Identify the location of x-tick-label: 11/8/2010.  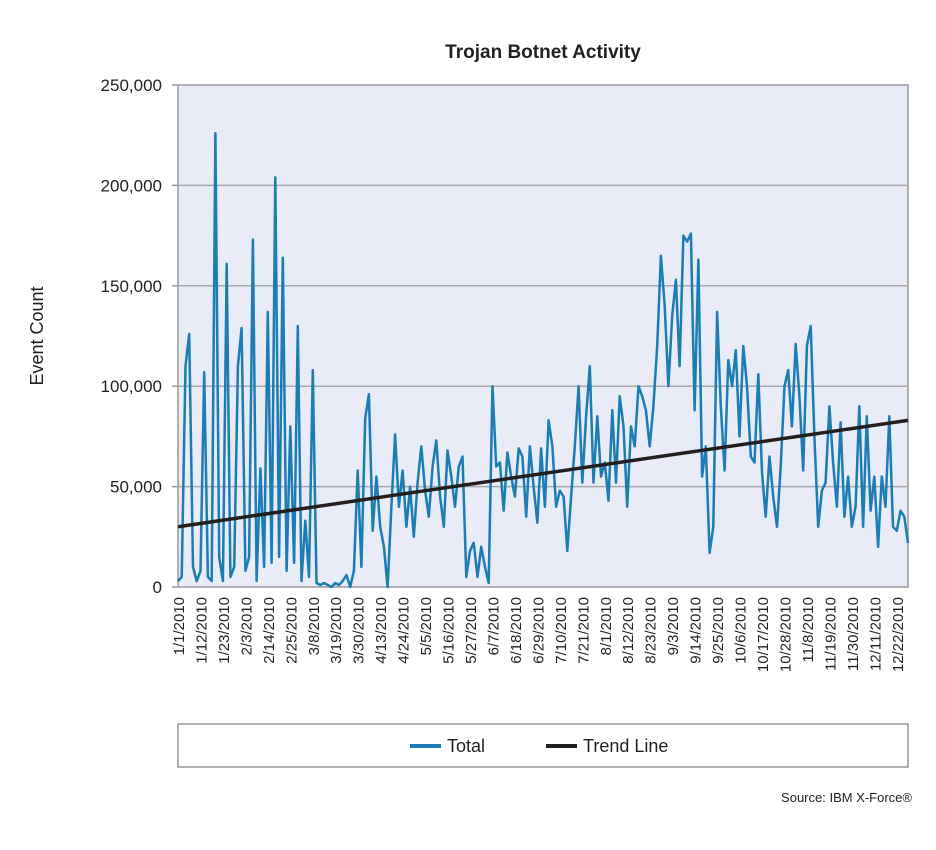
(808, 630).